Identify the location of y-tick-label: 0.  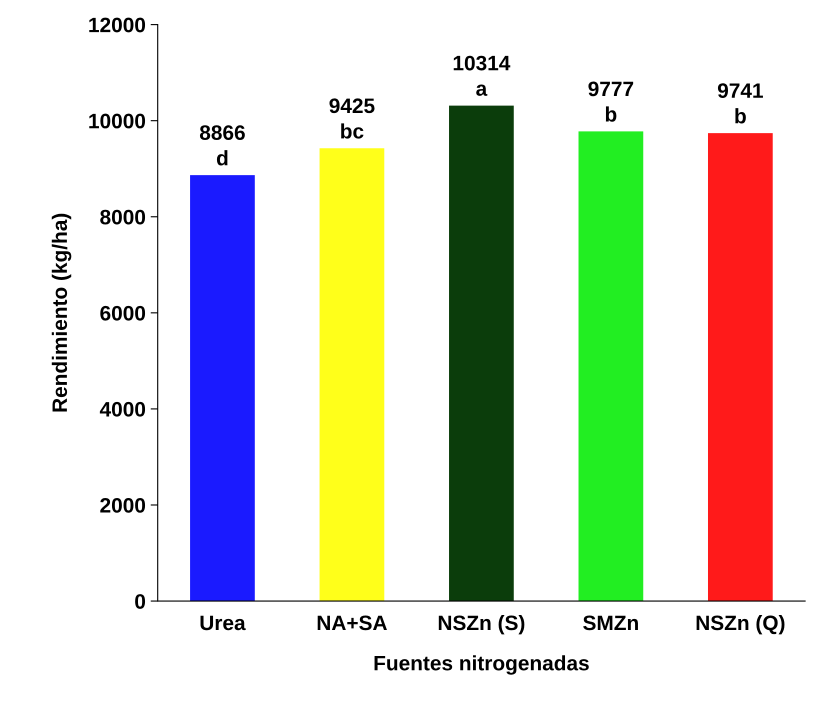
(140, 601).